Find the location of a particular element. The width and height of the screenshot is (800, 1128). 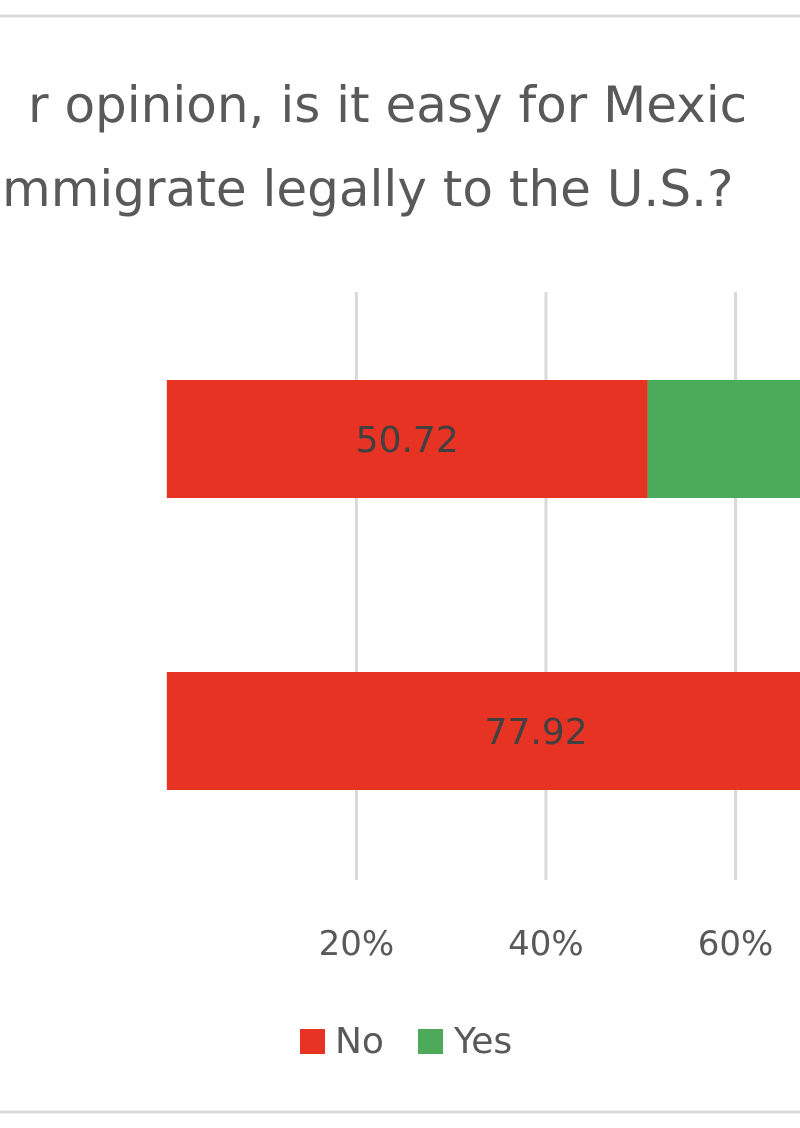

legend-label-yes: Yes is located at coordinates (482, 1041).